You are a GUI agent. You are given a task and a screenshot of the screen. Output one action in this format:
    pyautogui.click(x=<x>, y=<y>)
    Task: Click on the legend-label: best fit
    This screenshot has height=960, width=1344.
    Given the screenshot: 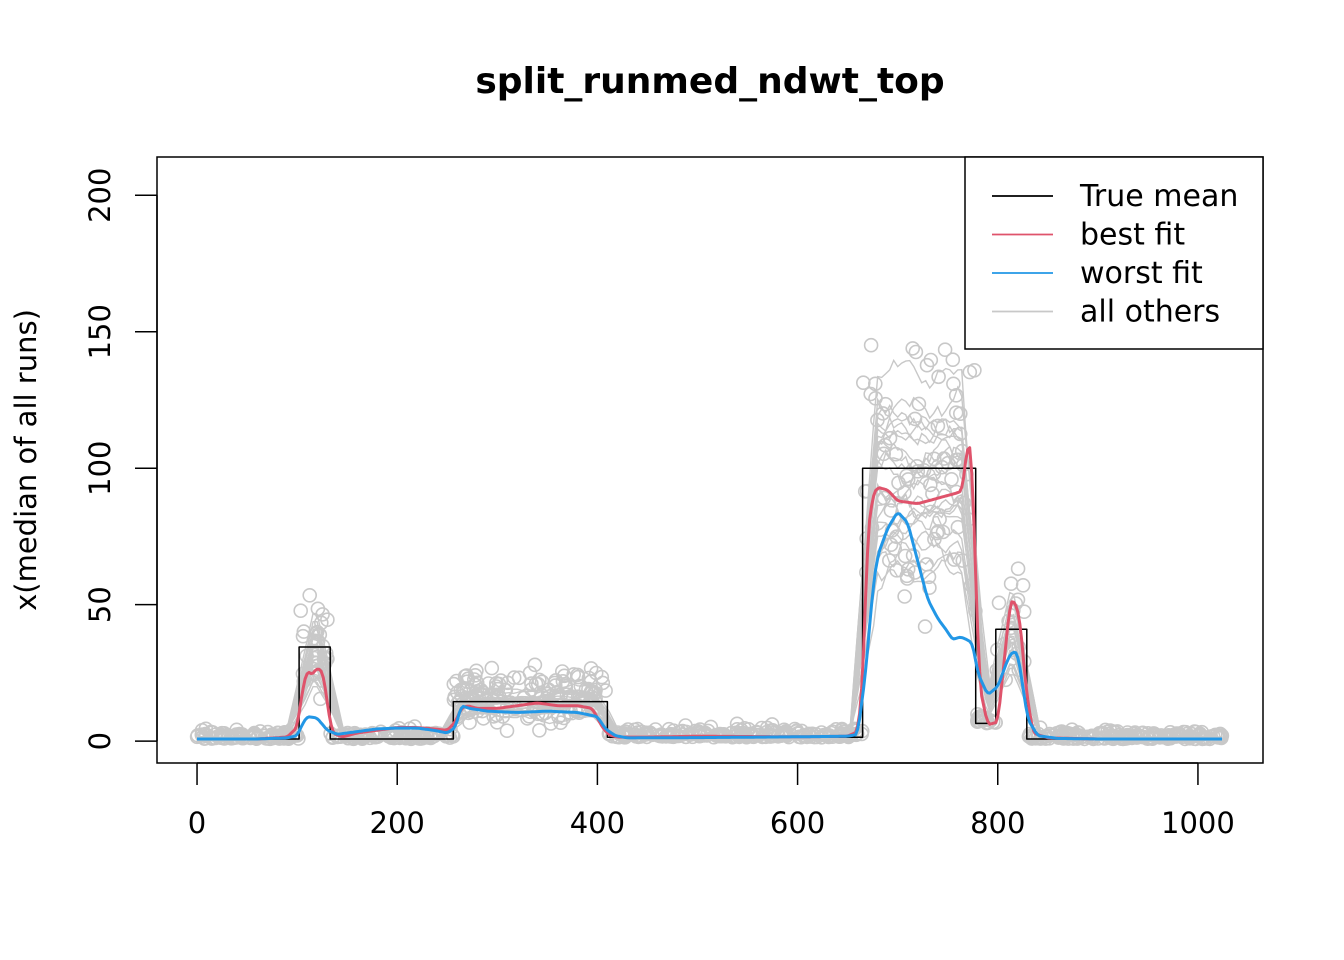 What is the action you would take?
    pyautogui.click(x=1132, y=235)
    